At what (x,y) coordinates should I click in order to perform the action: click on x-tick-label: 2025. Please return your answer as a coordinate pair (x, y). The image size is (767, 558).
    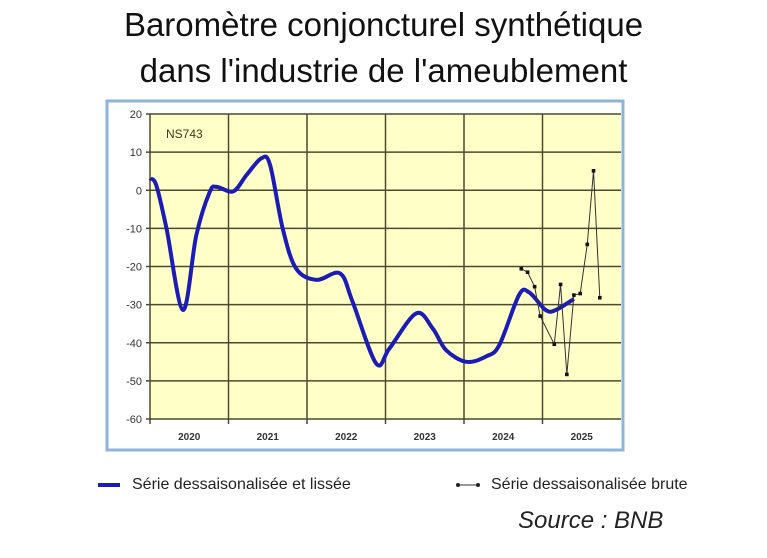
    Looking at the image, I should click on (582, 437).